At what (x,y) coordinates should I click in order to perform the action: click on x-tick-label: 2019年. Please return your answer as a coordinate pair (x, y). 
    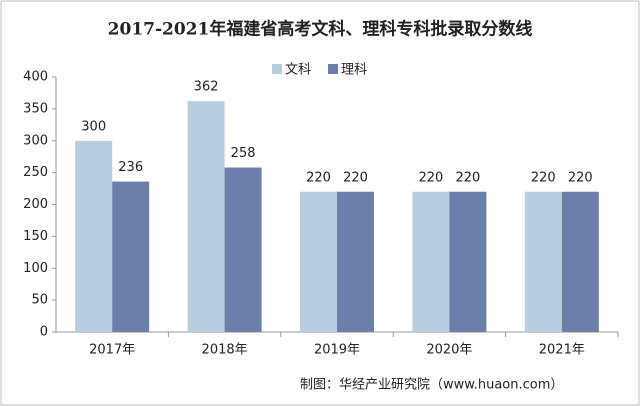
    Looking at the image, I should click on (337, 350).